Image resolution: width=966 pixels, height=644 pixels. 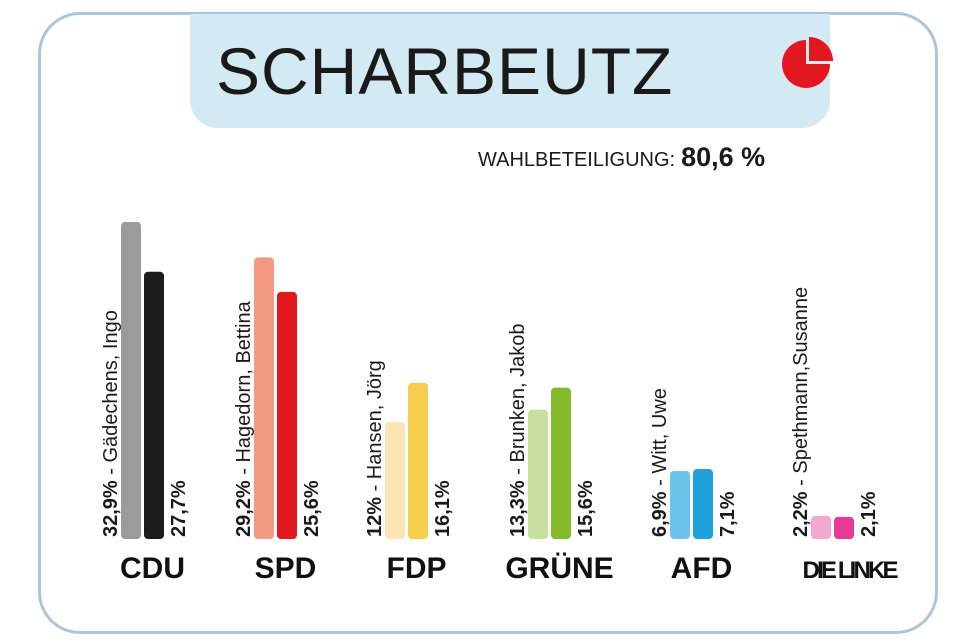 I want to click on party-result-label: 2,1%, so click(x=869, y=514).